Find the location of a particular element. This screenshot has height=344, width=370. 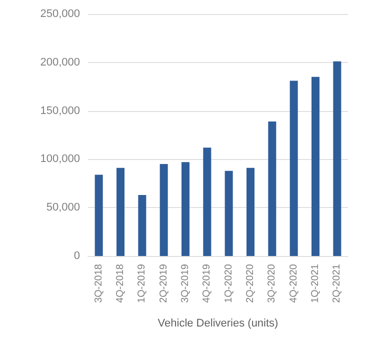

y-tick-label: 0 is located at coordinates (77, 256).